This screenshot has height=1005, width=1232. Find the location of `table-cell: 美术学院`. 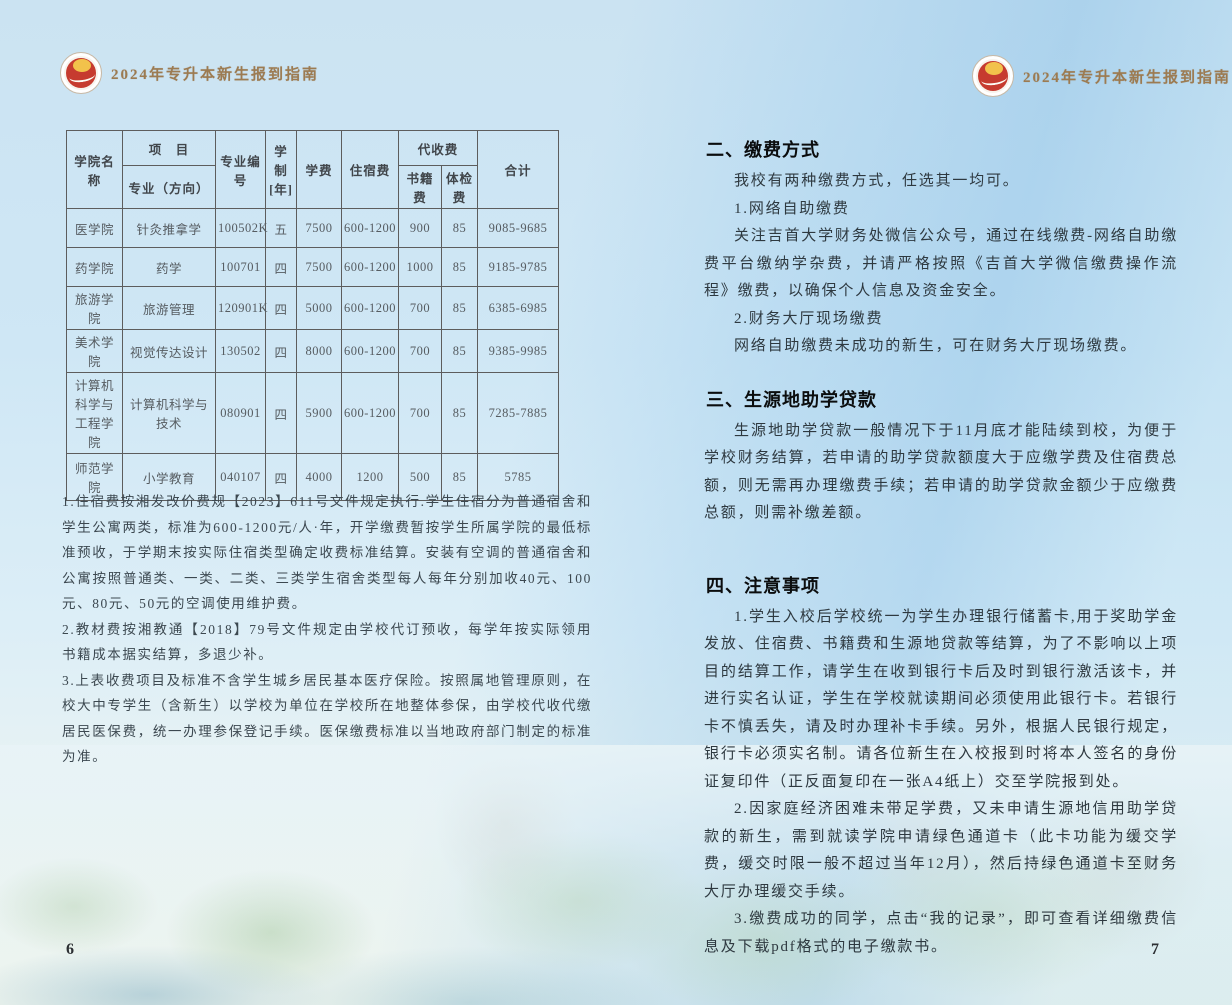

table-cell: 美术学院 is located at coordinates (94, 351).